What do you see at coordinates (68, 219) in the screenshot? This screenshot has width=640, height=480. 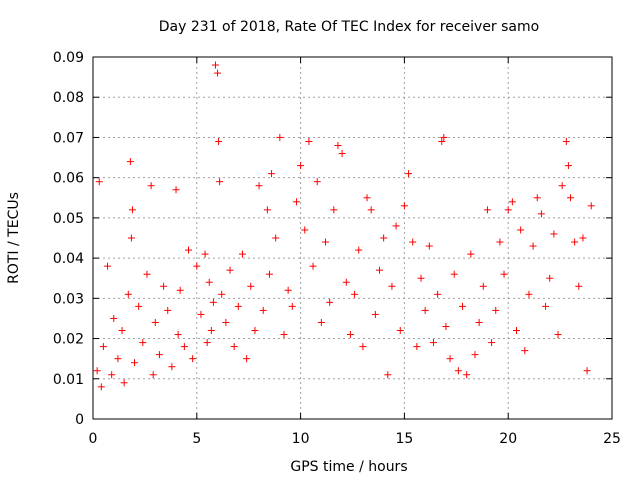 I see `y-tick-label: 0.05` at bounding box center [68, 219].